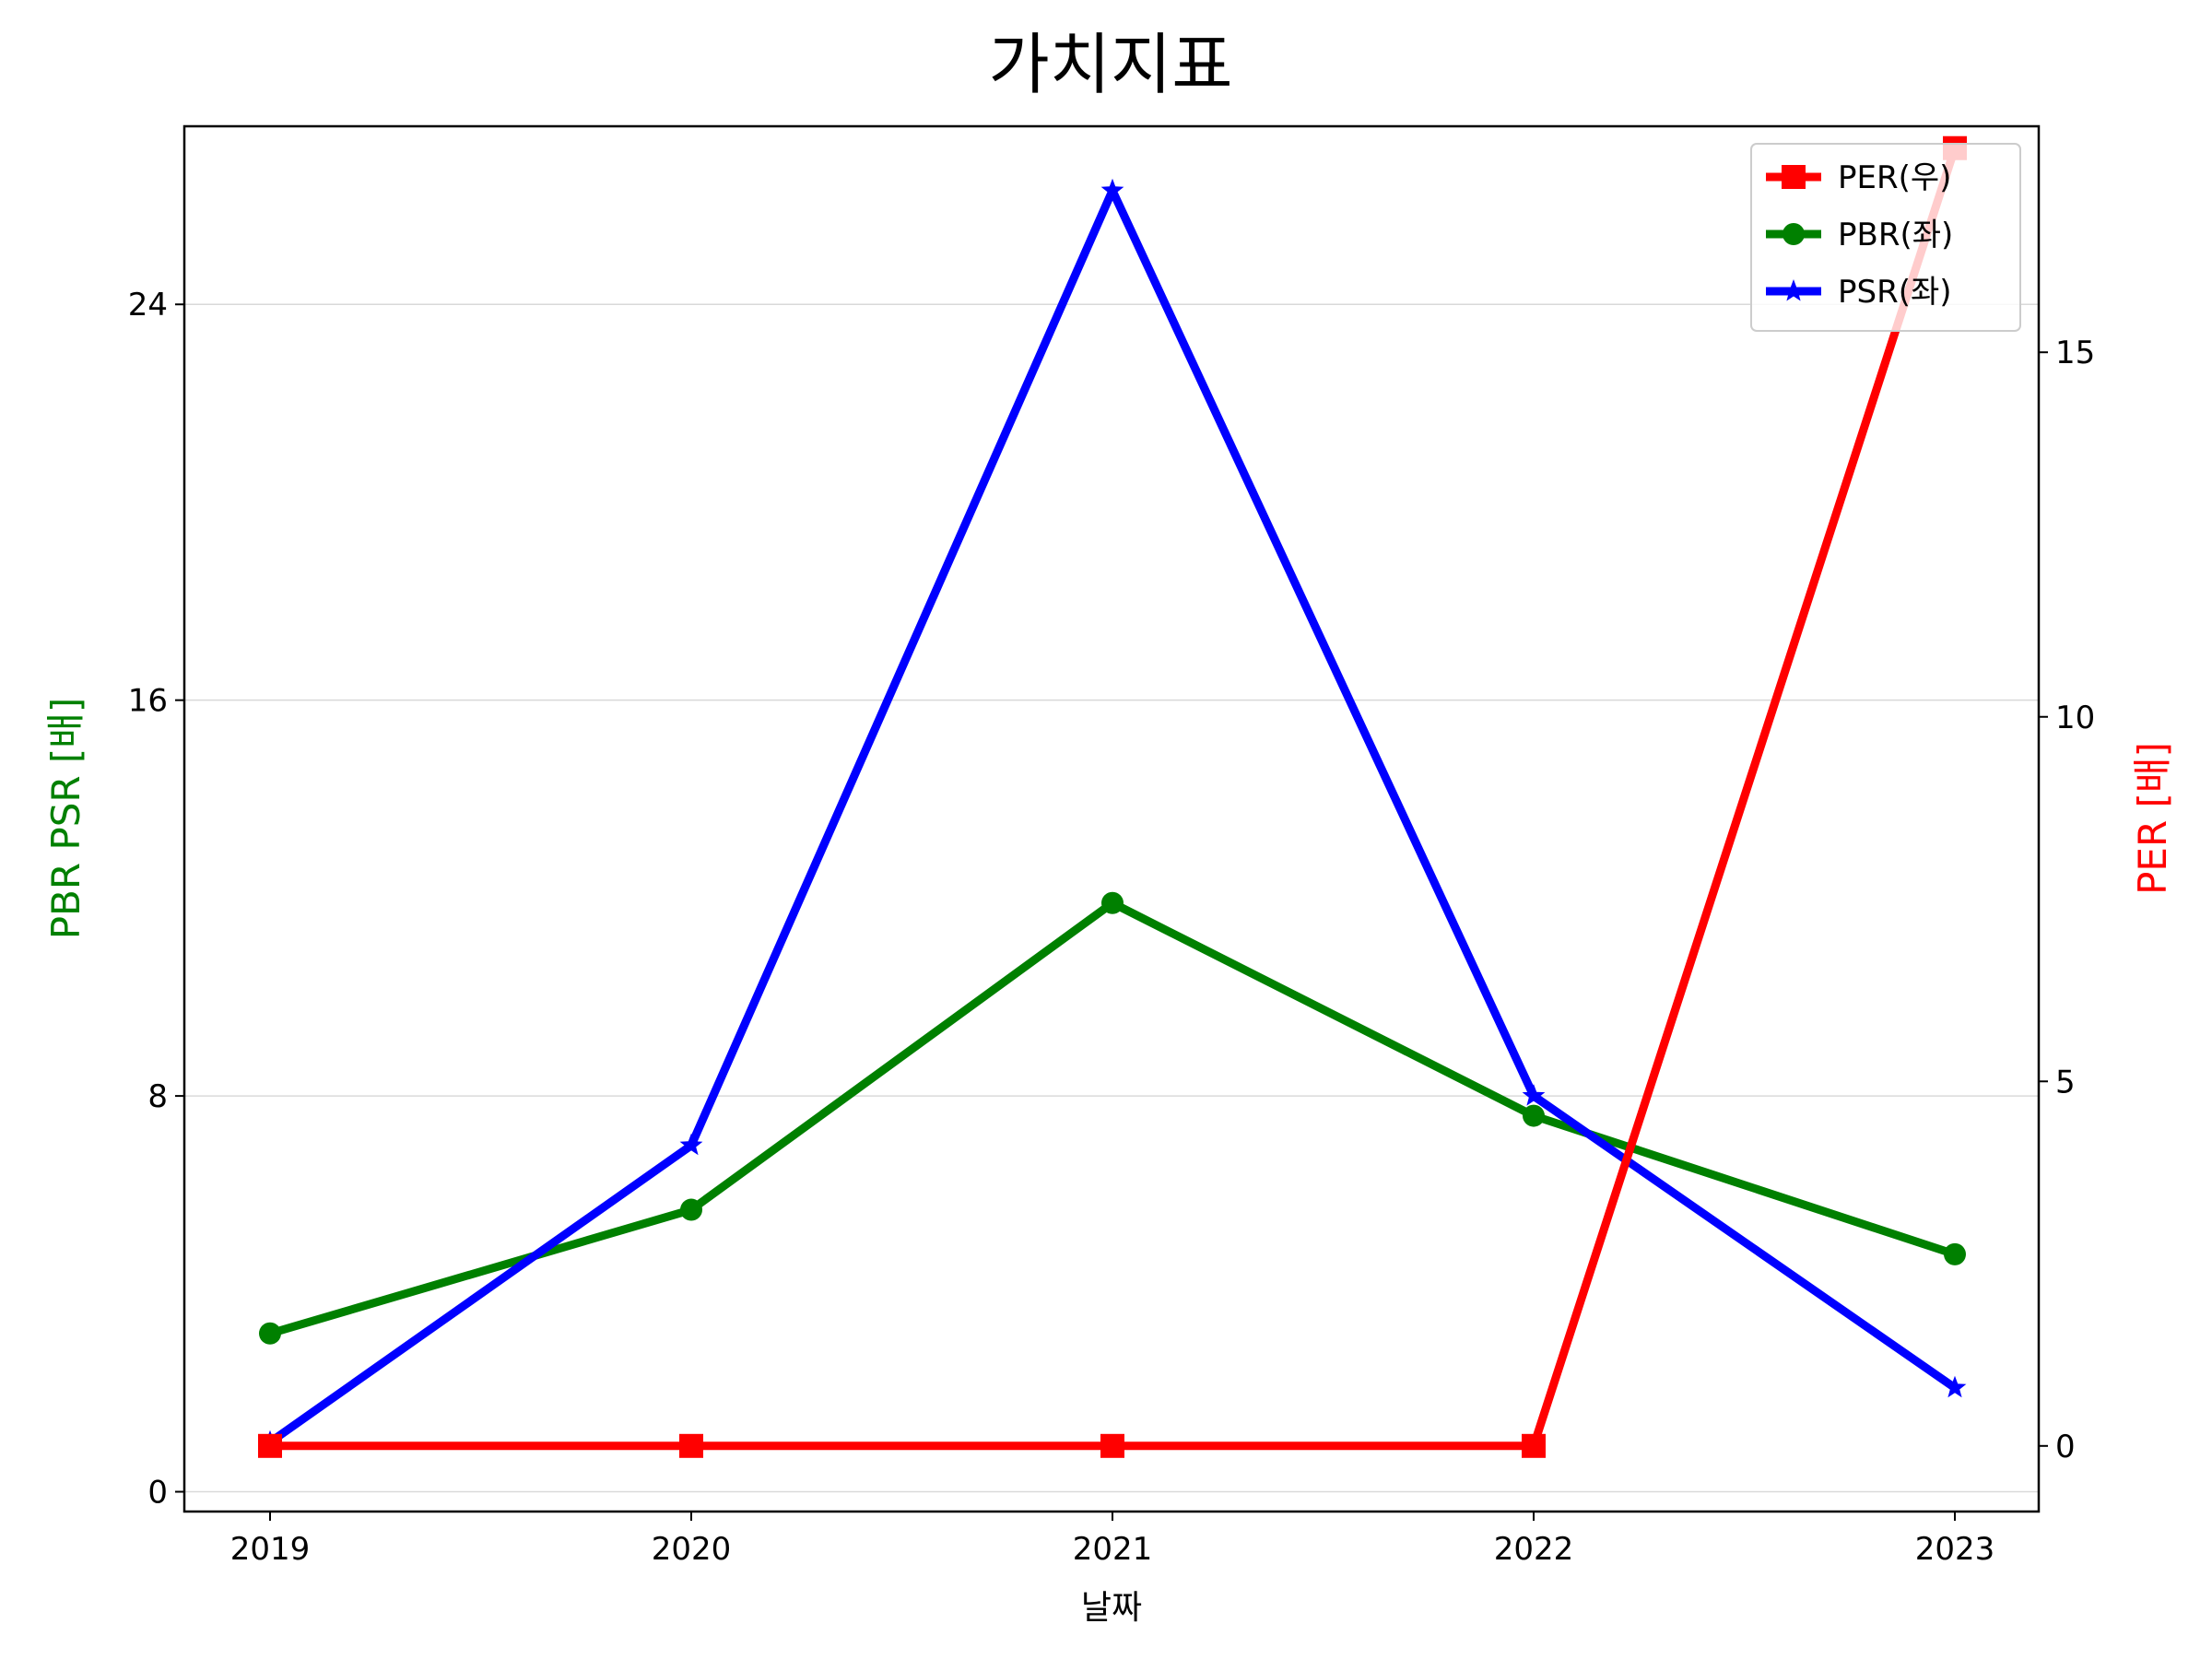 This screenshot has width=2212, height=1659. What do you see at coordinates (1111, 1608) in the screenshot?
I see `x-axis-label: 날짜` at bounding box center [1111, 1608].